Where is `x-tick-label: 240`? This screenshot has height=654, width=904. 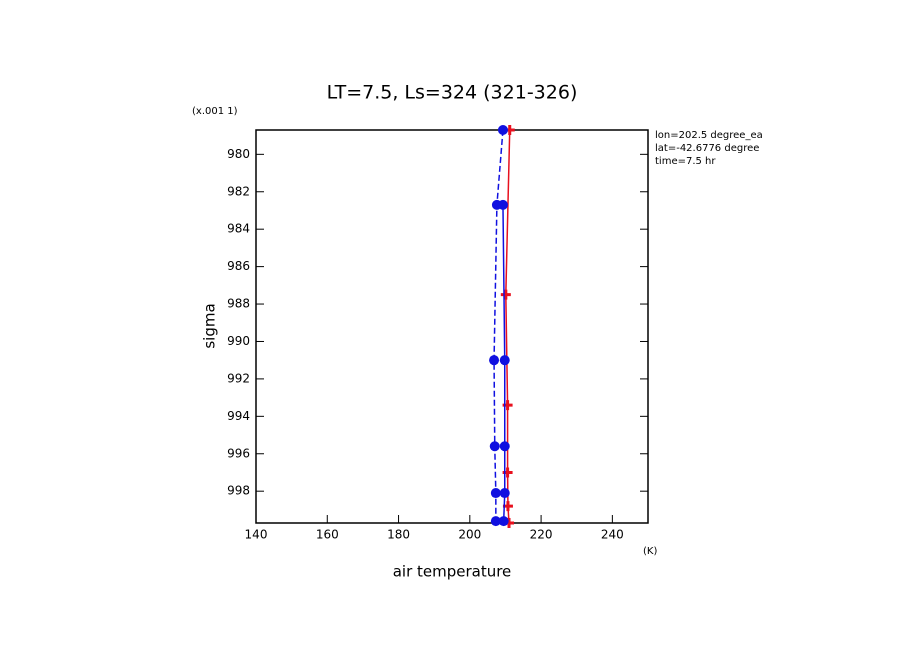 x-tick-label: 240 is located at coordinates (612, 535).